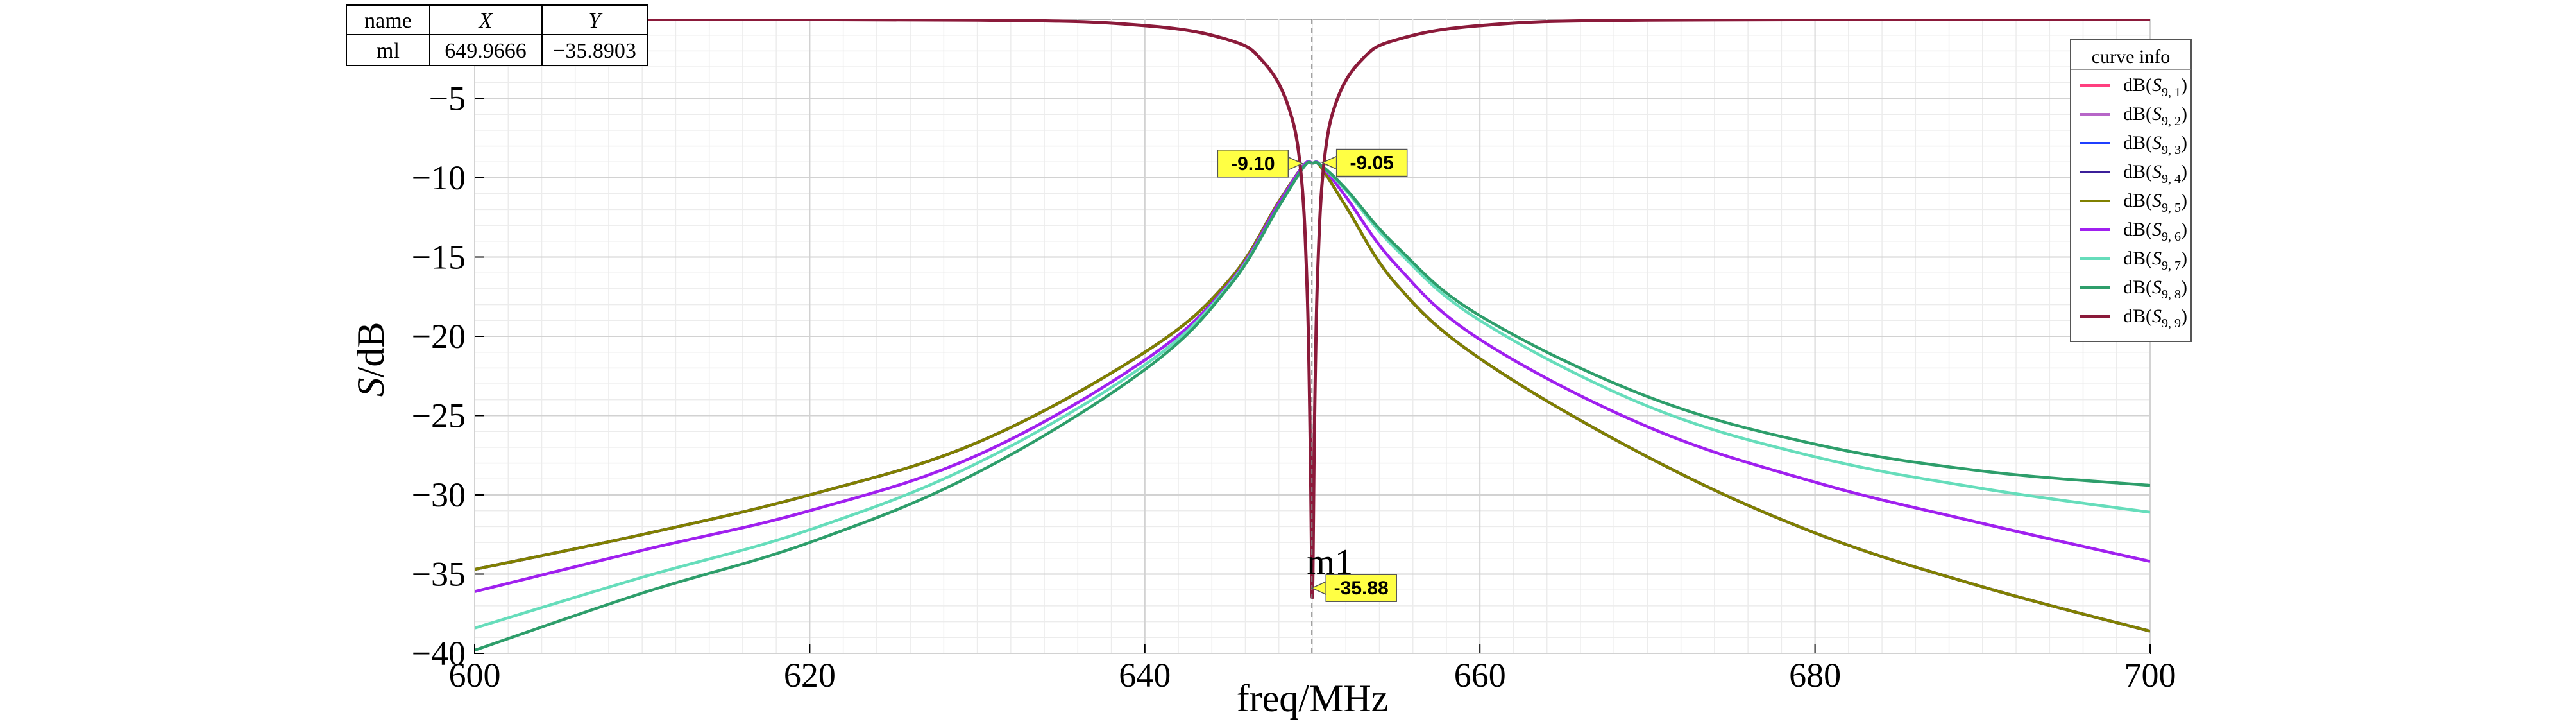 This screenshot has width=2576, height=724. I want to click on marker-callout-left-label: -9.10, so click(1253, 164).